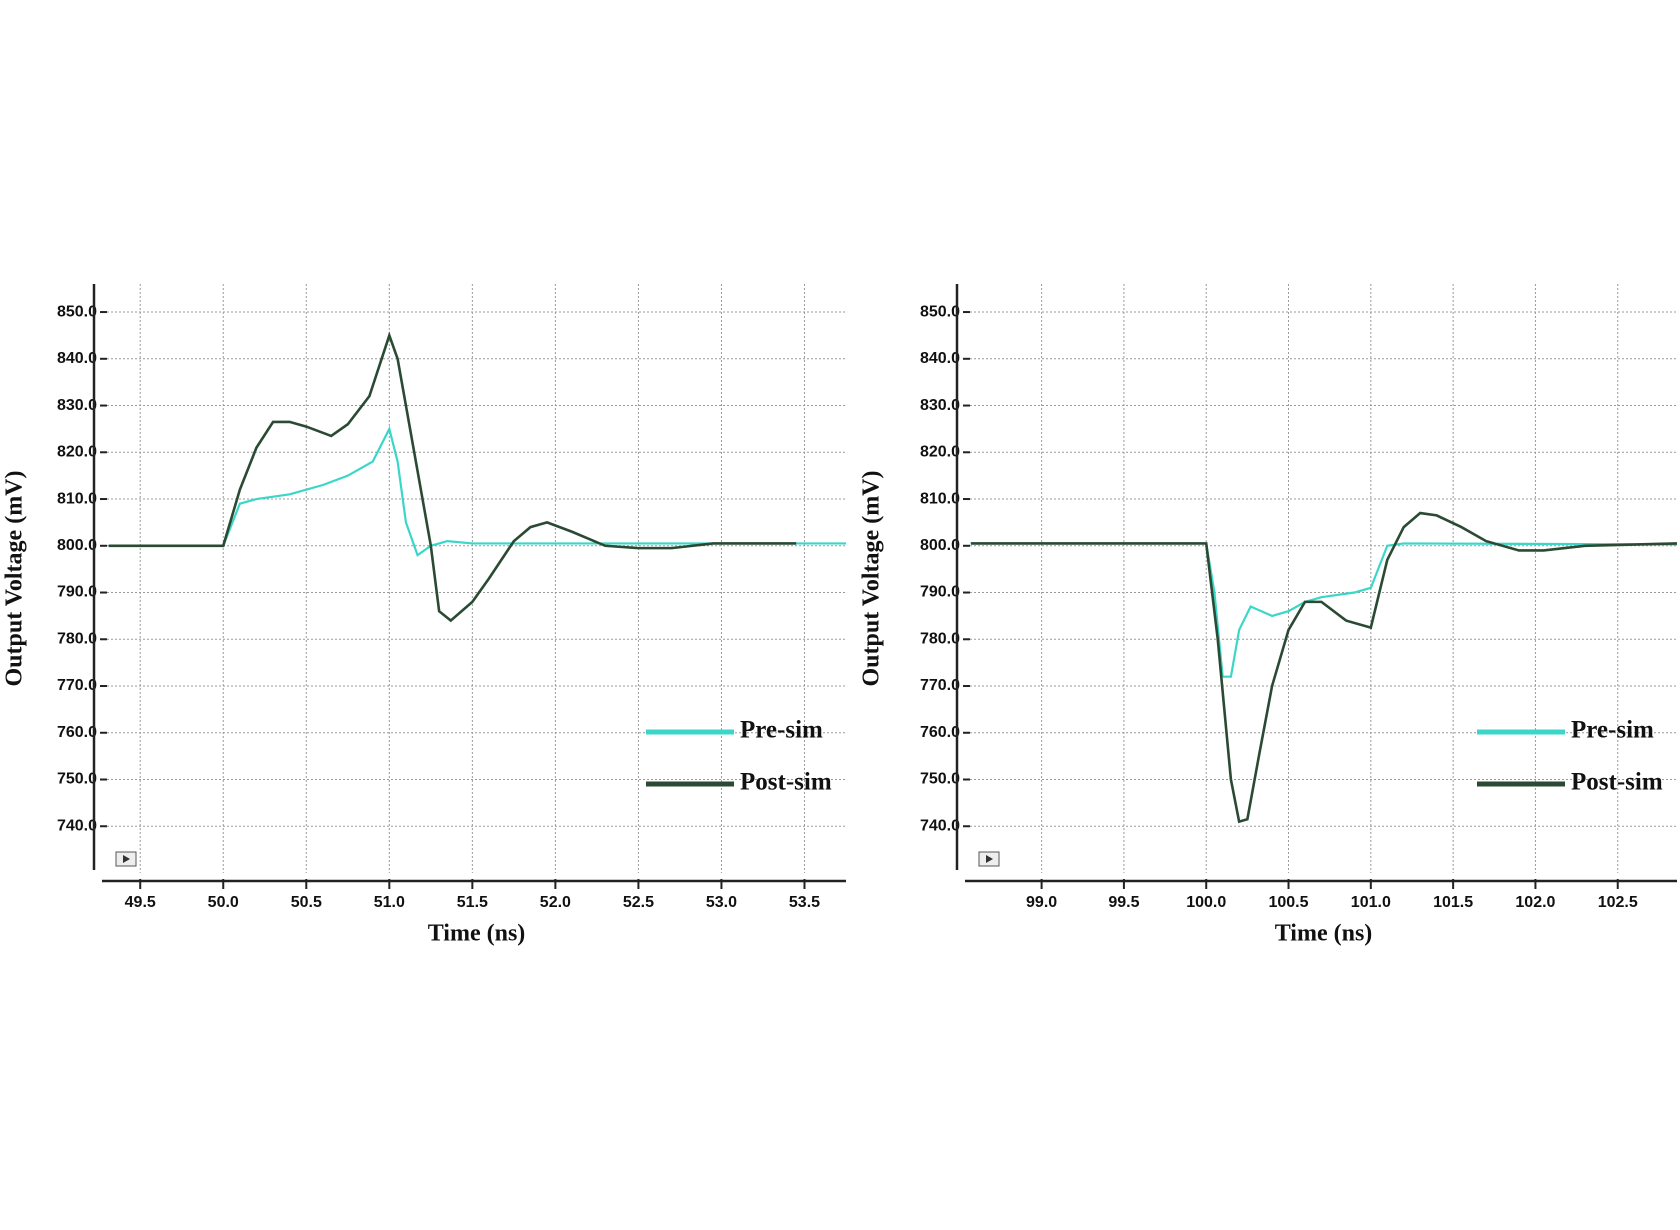  What do you see at coordinates (1041, 902) in the screenshot?
I see `x-tick-label: 99.0` at bounding box center [1041, 902].